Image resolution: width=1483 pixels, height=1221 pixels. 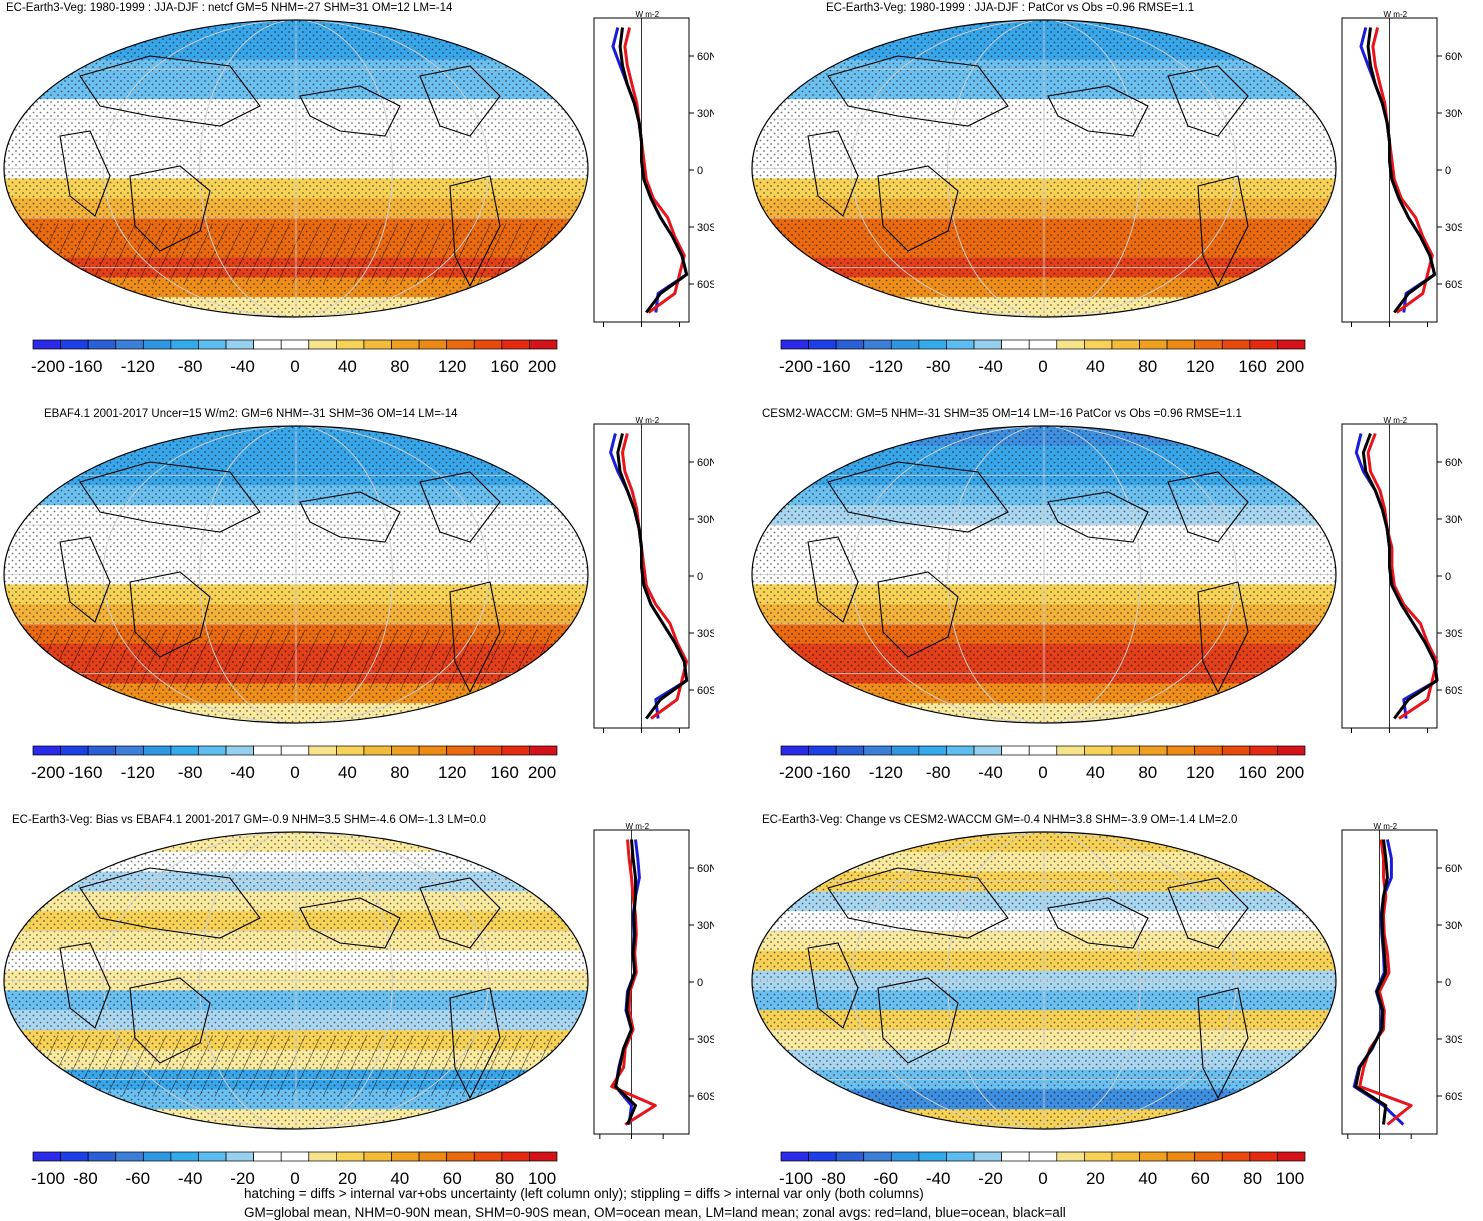 I want to click on colorbar-label: 200, so click(x=1290, y=772).